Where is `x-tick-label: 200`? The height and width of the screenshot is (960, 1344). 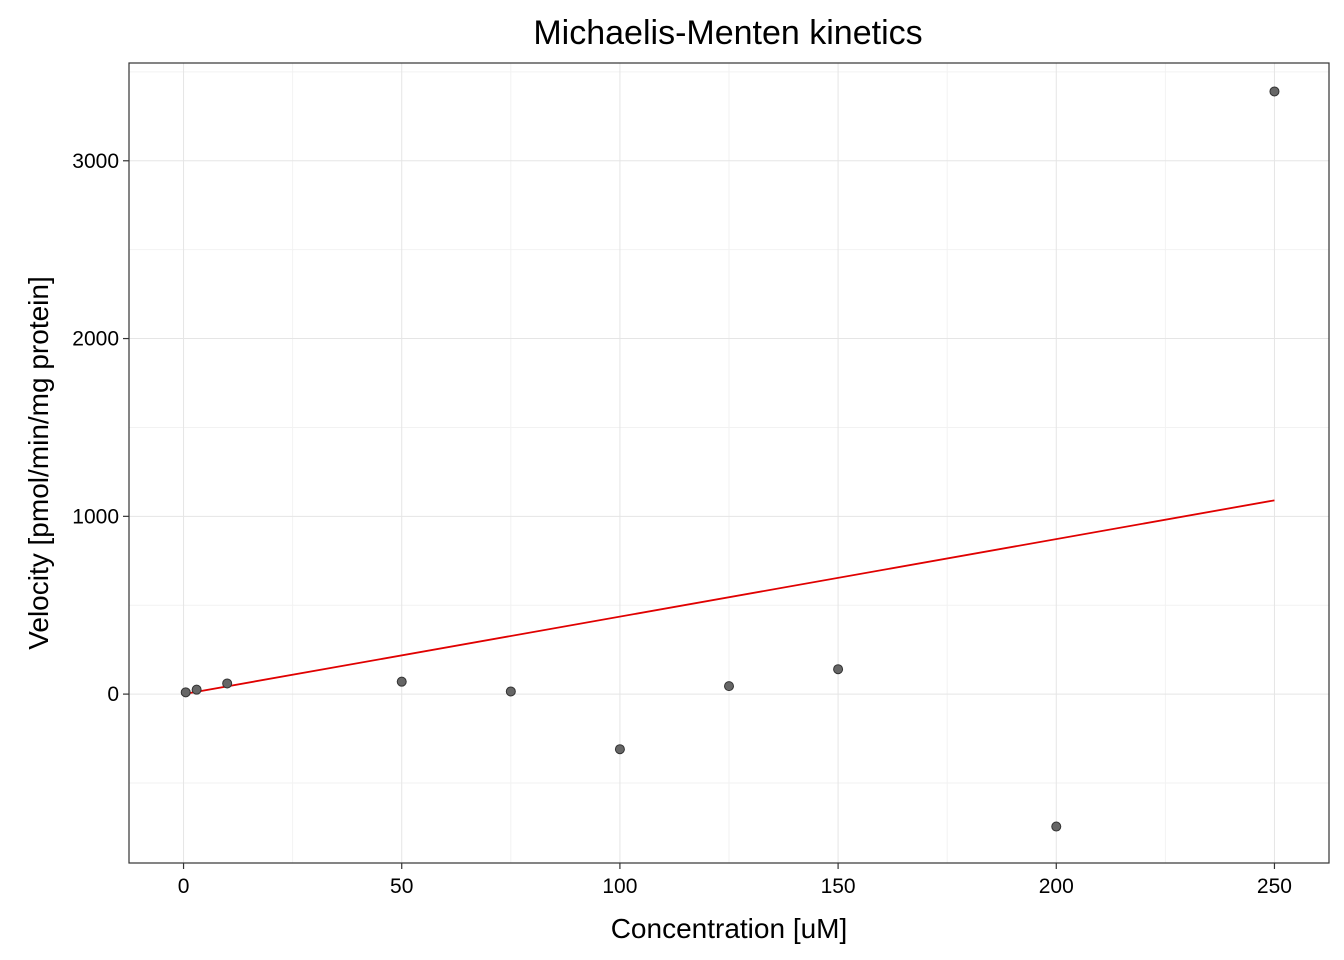 x-tick-label: 200 is located at coordinates (1056, 886).